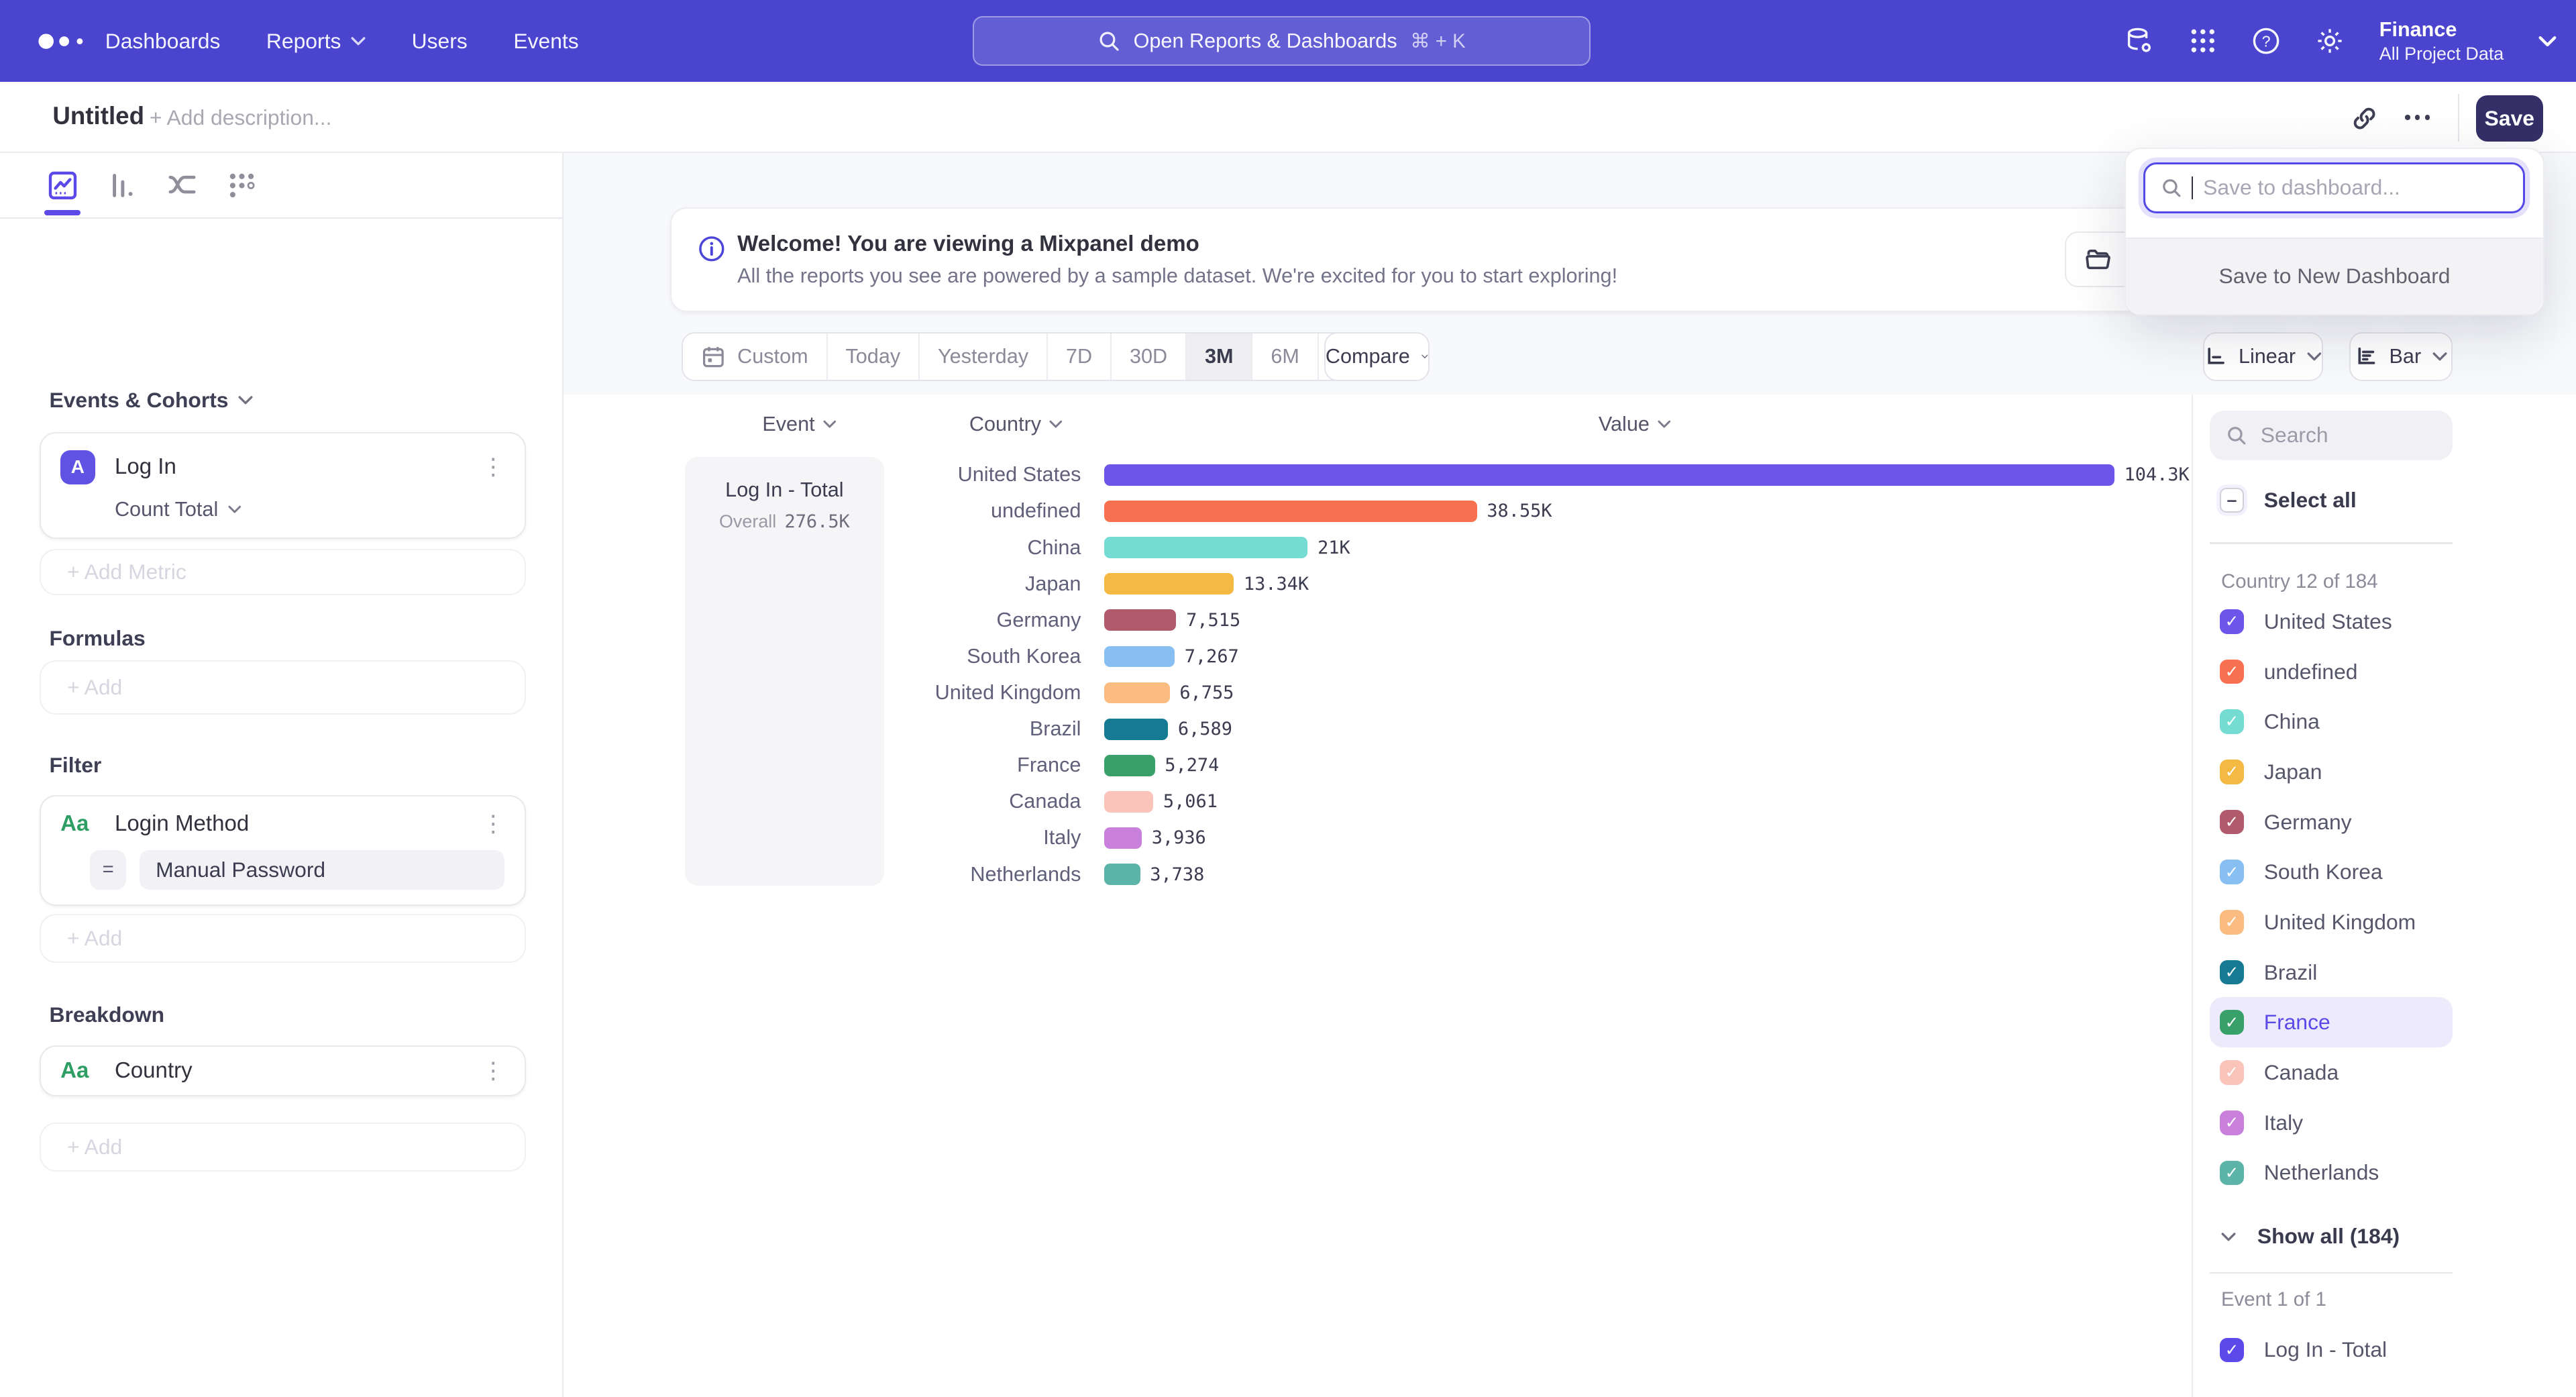  What do you see at coordinates (2263, 357) in the screenshot?
I see `scale-selector-button: Linear` at bounding box center [2263, 357].